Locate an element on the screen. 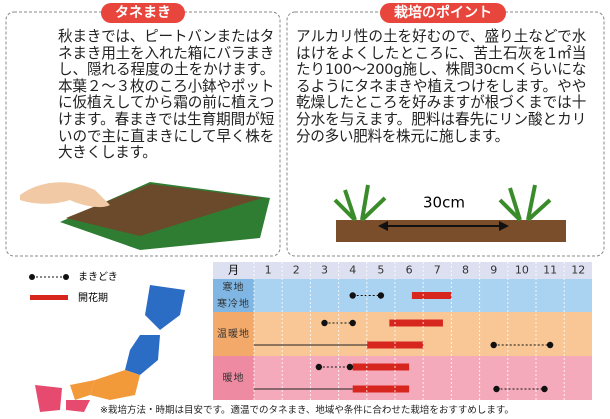 Image resolution: width=610 pixels, height=419 pixels. month-label: 9 is located at coordinates (493, 270).